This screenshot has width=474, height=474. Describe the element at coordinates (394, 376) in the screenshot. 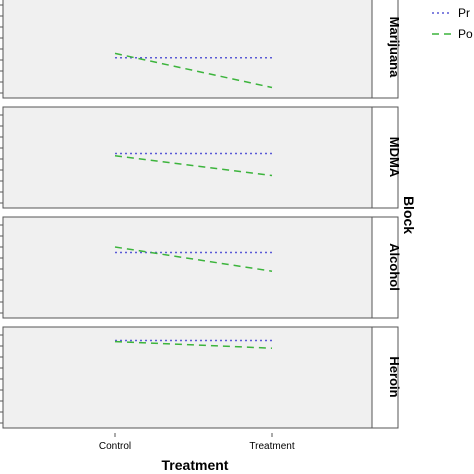

I see `strip-label: Heroin` at that location.